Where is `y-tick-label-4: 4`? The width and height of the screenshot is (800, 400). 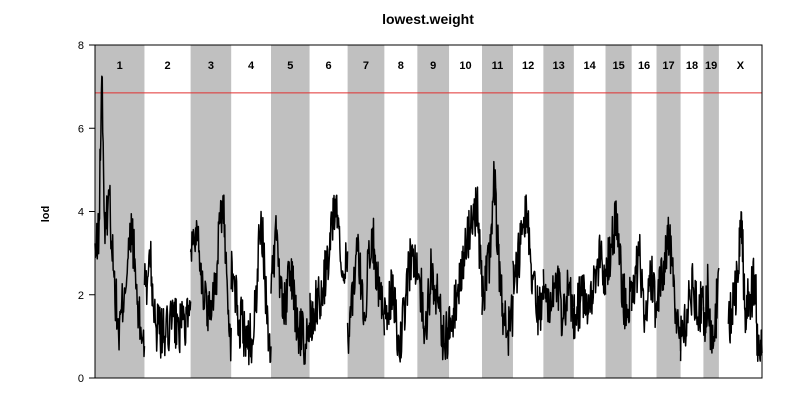 y-tick-label-4: 4 is located at coordinates (81, 213).